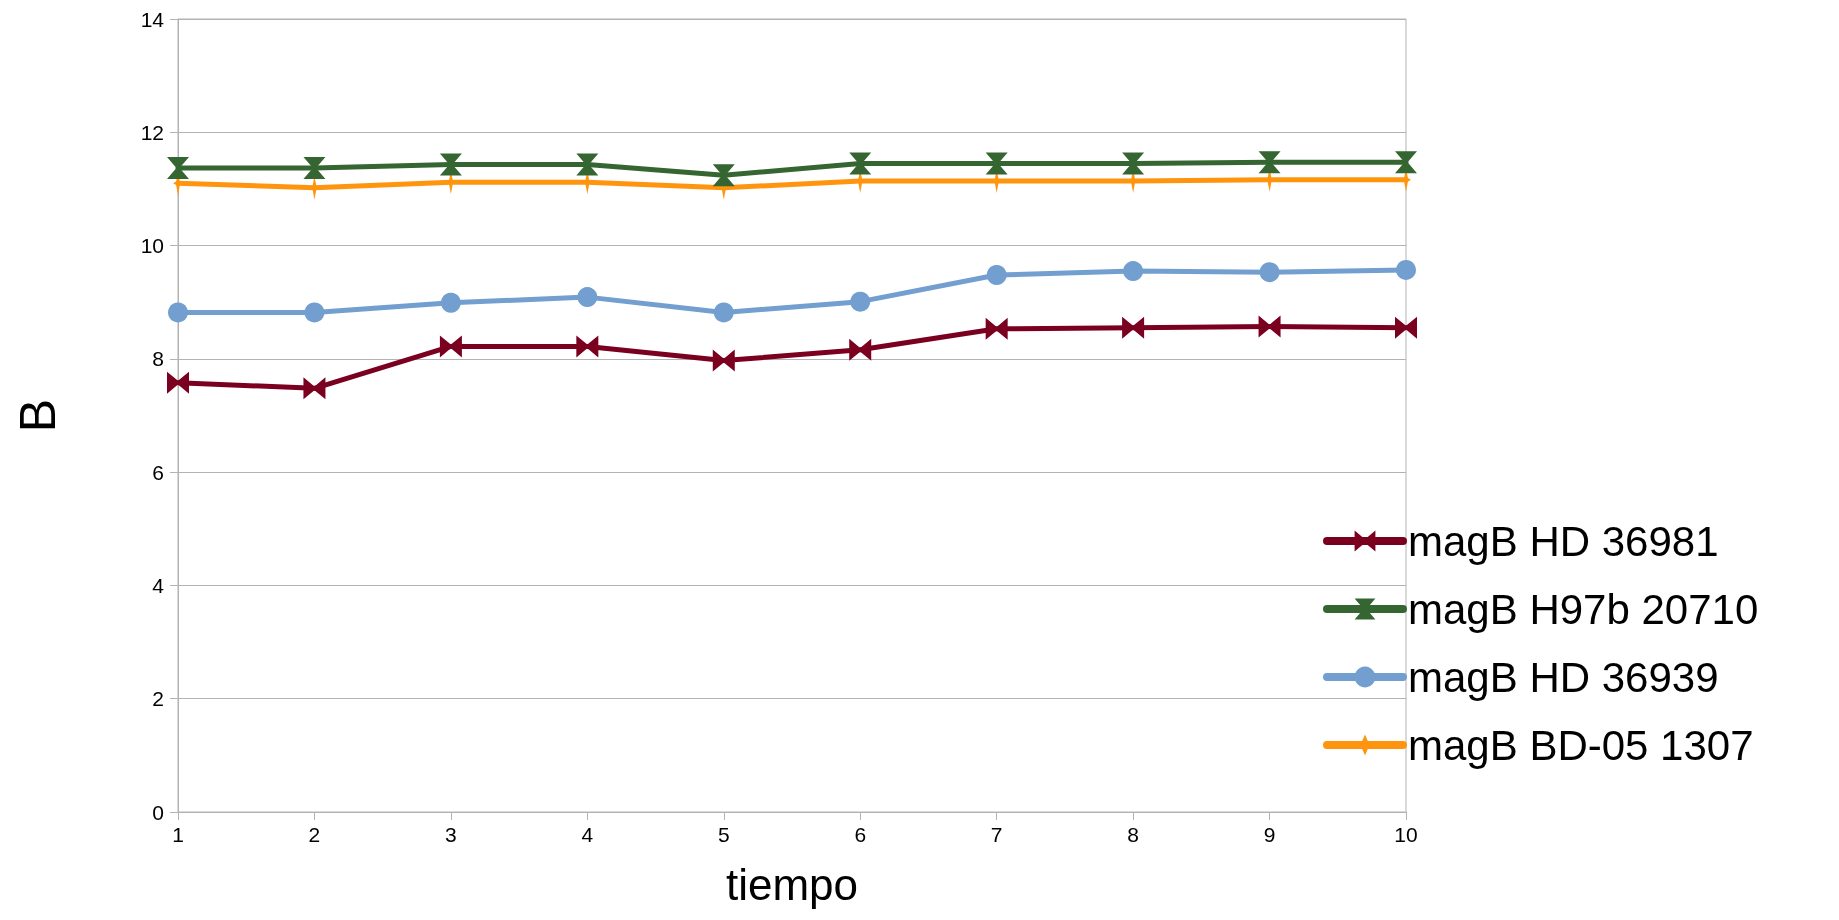 This screenshot has height=920, width=1839. Describe the element at coordinates (1133, 834) in the screenshot. I see `x-tick-label: 8` at that location.